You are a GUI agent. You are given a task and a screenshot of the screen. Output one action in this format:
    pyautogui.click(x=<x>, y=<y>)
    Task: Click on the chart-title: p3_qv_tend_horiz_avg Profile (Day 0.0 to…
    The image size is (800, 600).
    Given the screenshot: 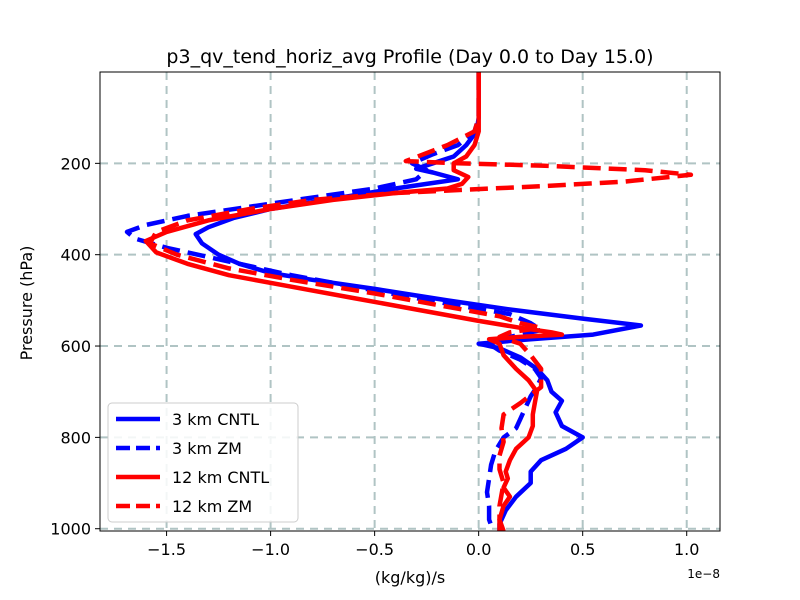 What is the action you would take?
    pyautogui.click(x=409, y=57)
    